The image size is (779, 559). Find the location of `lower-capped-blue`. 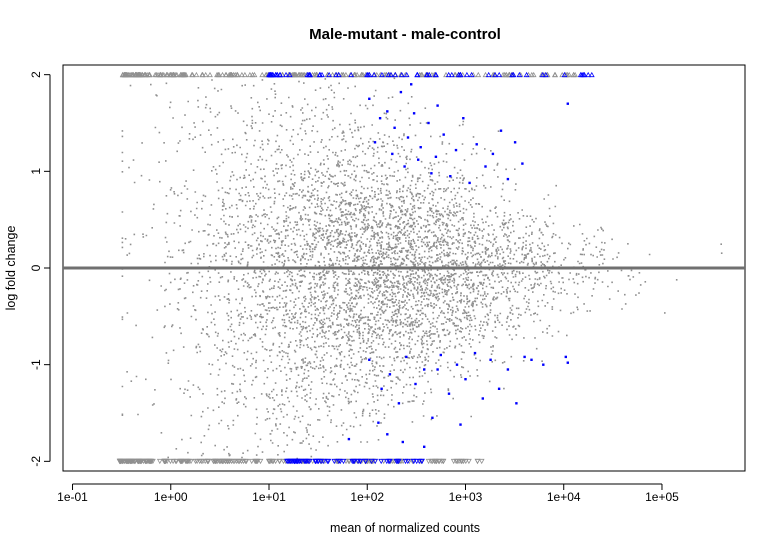

lower-capped-blue is located at coordinates (354, 461).